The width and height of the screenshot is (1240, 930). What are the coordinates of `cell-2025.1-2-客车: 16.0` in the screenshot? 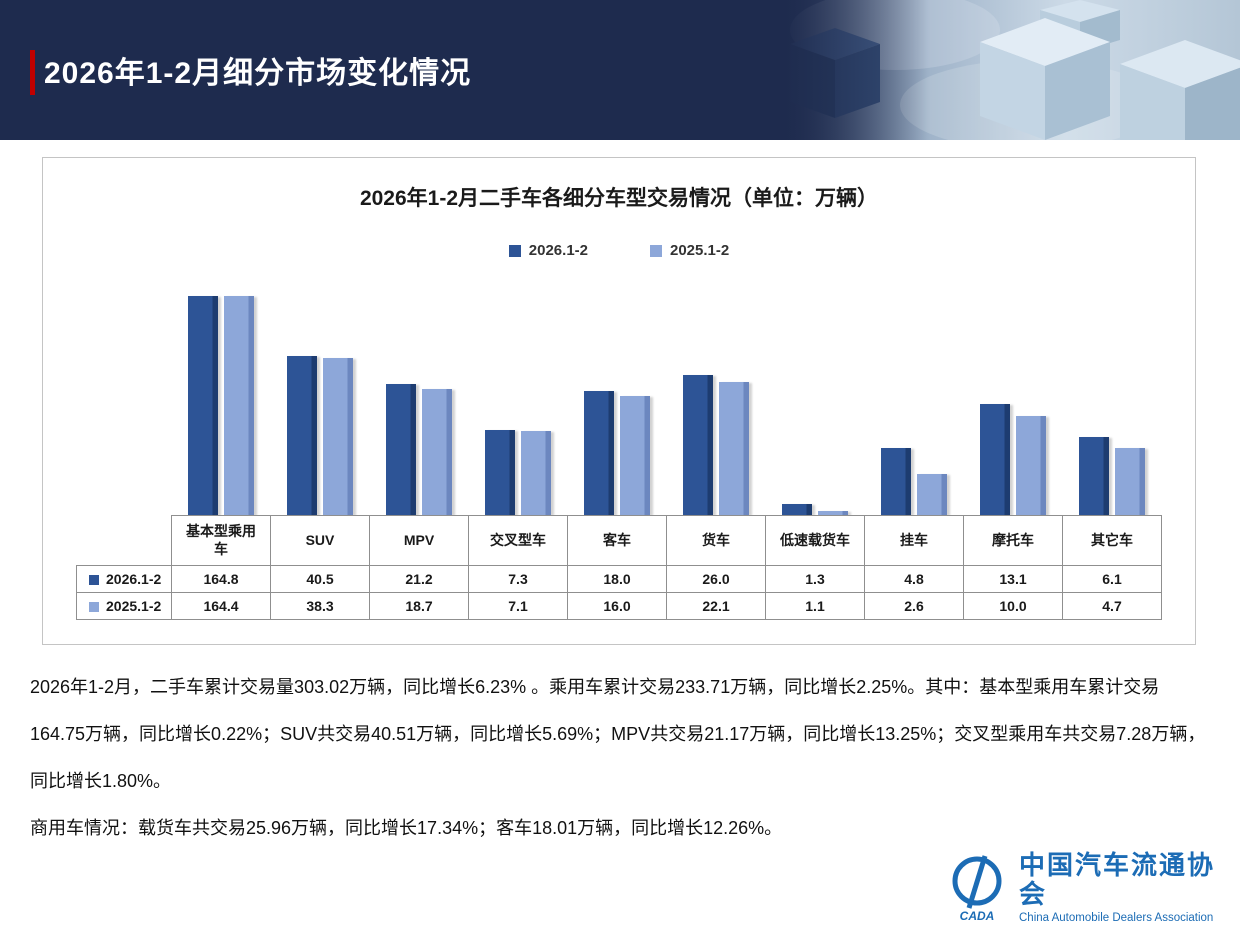 It's located at (617, 606).